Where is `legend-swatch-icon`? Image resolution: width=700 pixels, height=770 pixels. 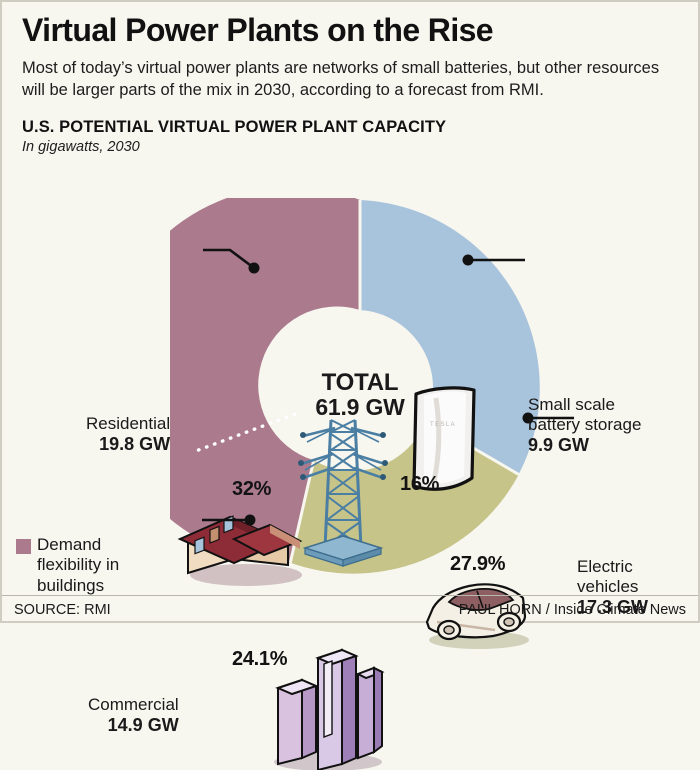 legend-swatch-icon is located at coordinates (23, 546).